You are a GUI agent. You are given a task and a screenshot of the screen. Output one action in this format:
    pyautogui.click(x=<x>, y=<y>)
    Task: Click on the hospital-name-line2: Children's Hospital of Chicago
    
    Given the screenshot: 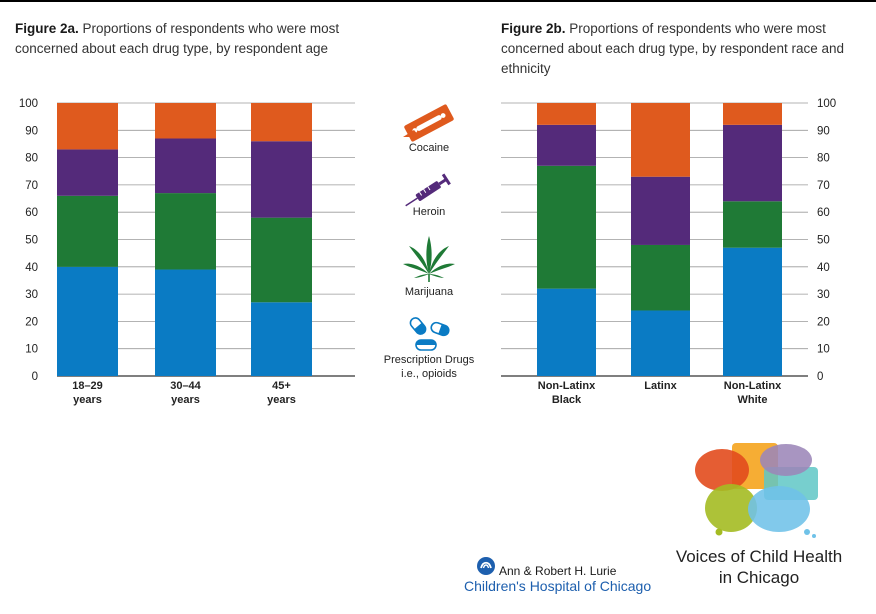 What is the action you would take?
    pyautogui.click(x=558, y=586)
    